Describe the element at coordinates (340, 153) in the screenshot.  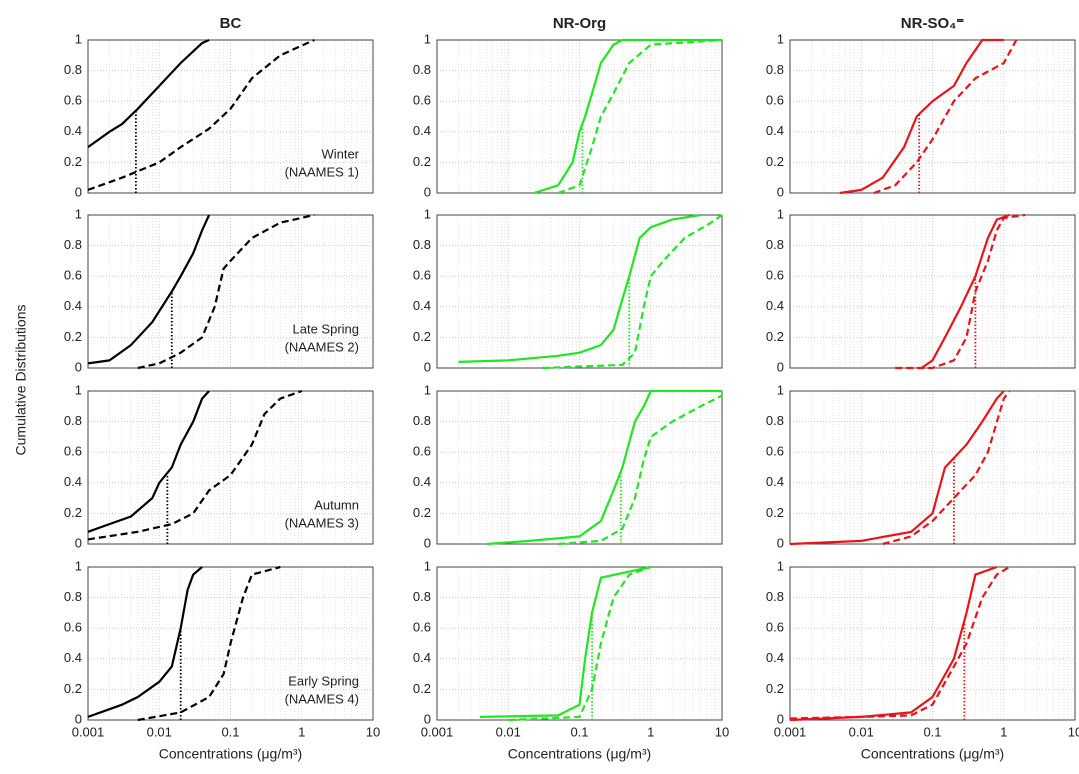
I see `season-annotation: Winter` at that location.